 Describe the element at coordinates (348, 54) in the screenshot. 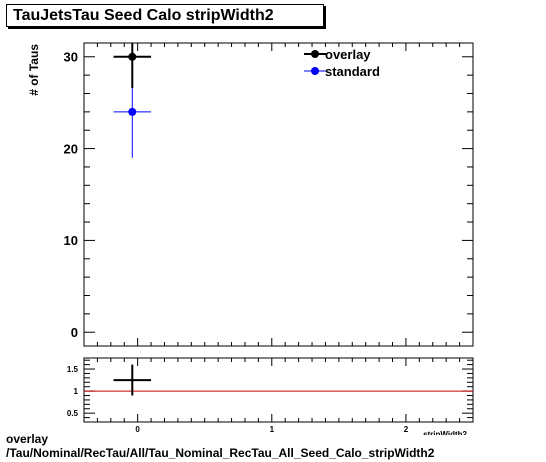

I see `legend-label: overlay` at that location.